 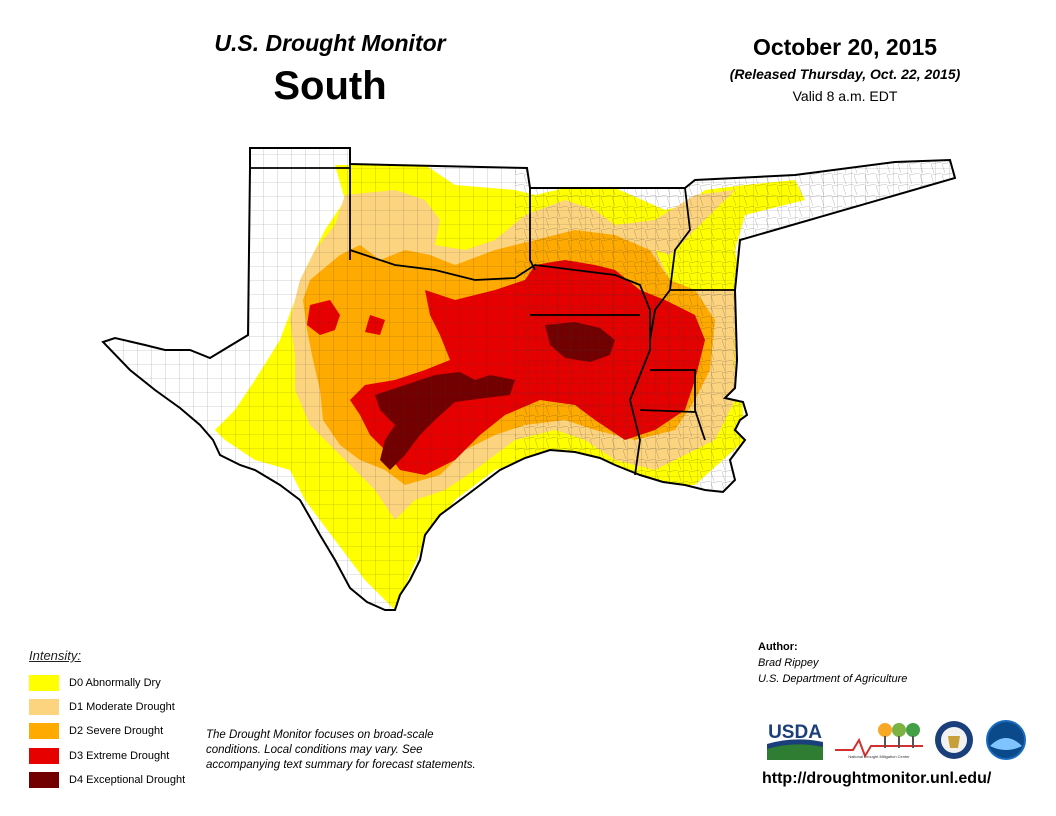 I want to click on legend-swatch-d0, so click(x=44, y=683).